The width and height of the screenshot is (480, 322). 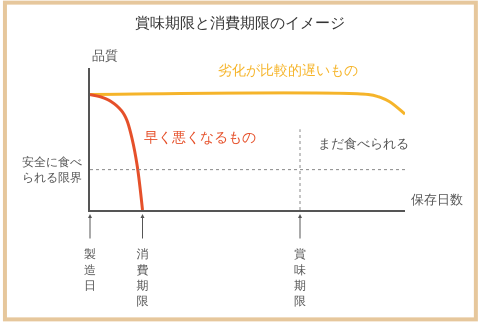 I want to click on x-tick-label: 製造日, so click(x=90, y=269).